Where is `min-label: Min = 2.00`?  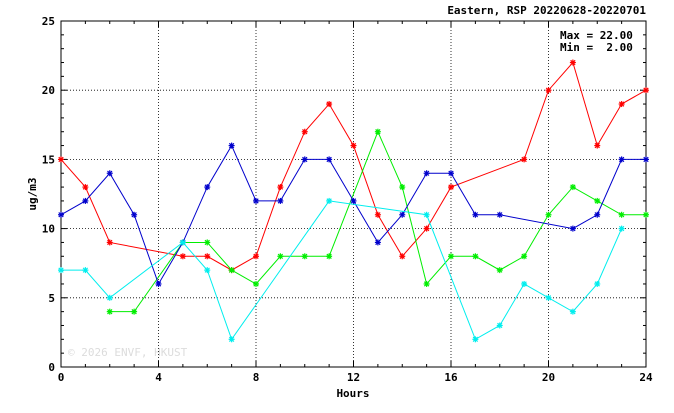
min-label: Min = 2.00 is located at coordinates (596, 47).